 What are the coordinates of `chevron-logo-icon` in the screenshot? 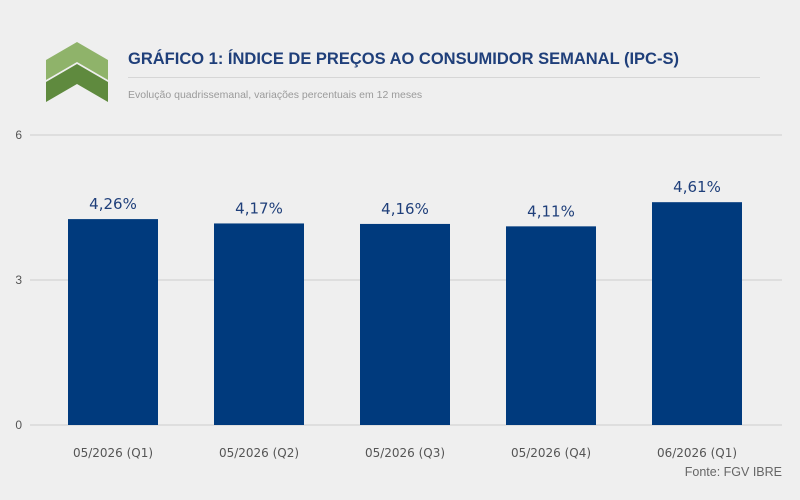 It's located at (77, 72).